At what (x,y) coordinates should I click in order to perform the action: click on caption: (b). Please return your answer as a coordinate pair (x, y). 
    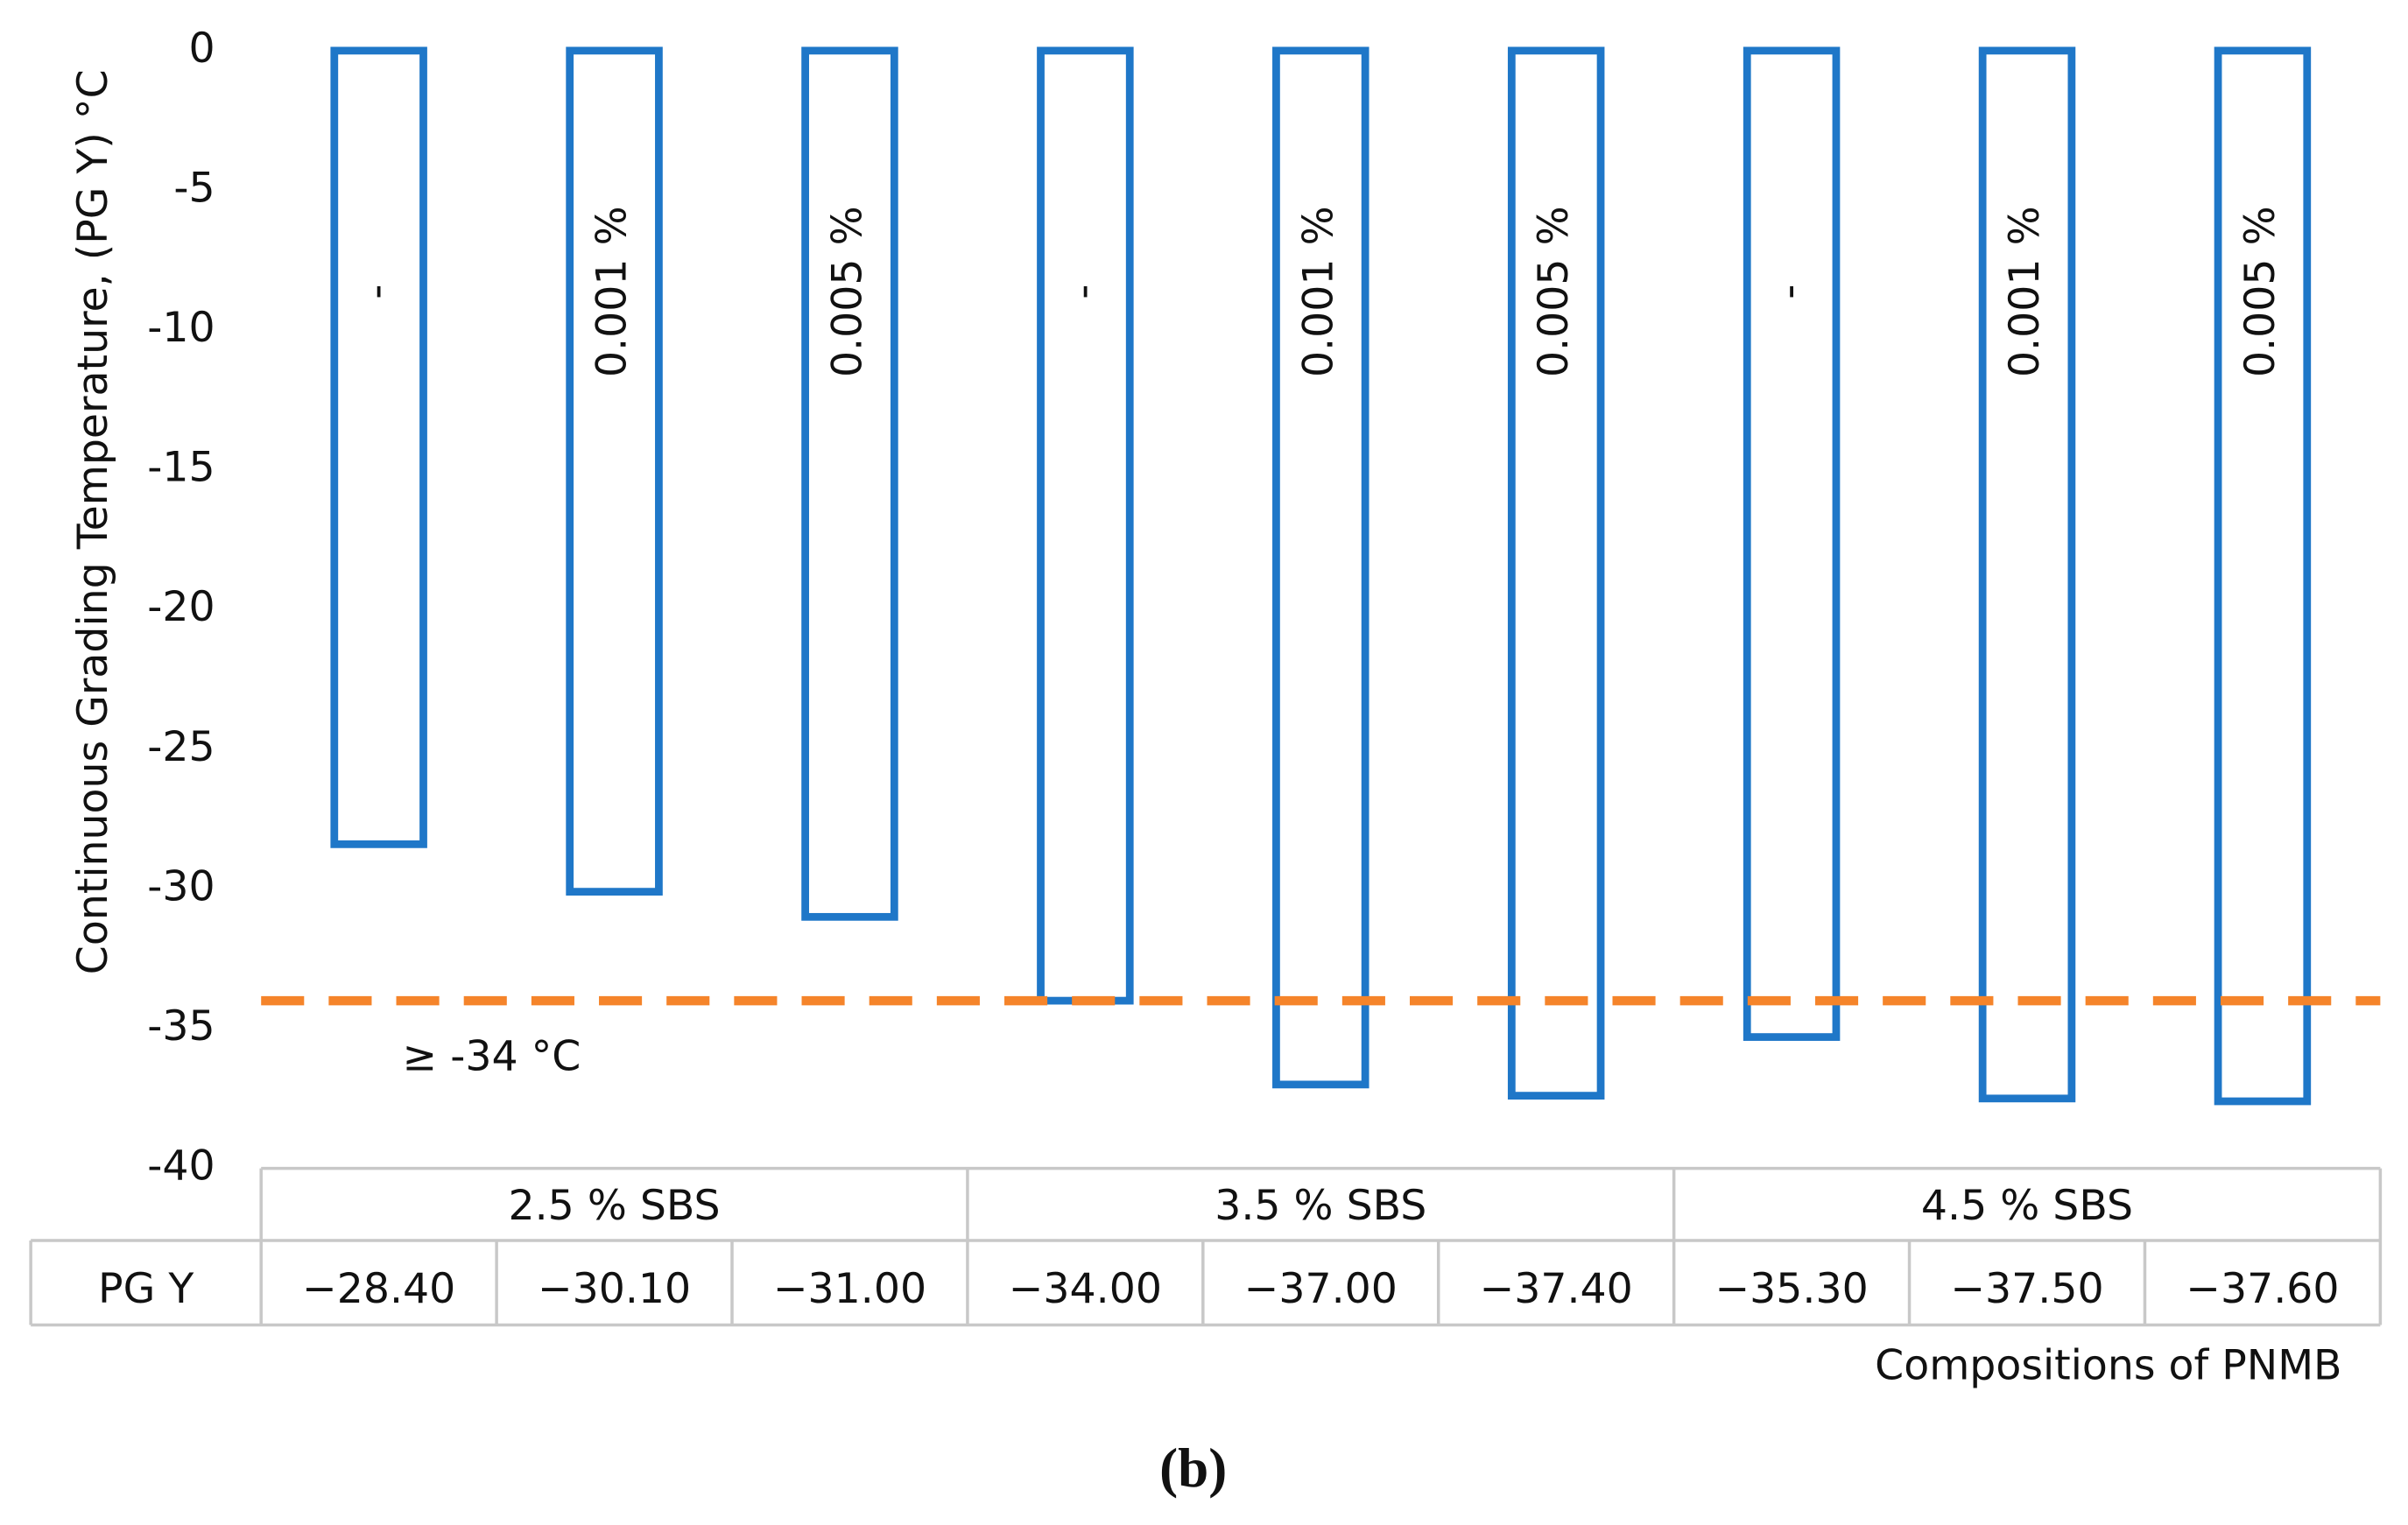
    Looking at the image, I should click on (1193, 1468).